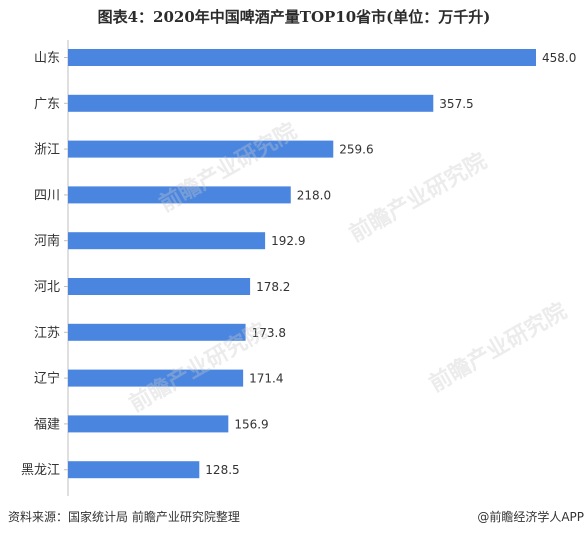  Describe the element at coordinates (47, 58) in the screenshot. I see `category-label: 山东` at that location.